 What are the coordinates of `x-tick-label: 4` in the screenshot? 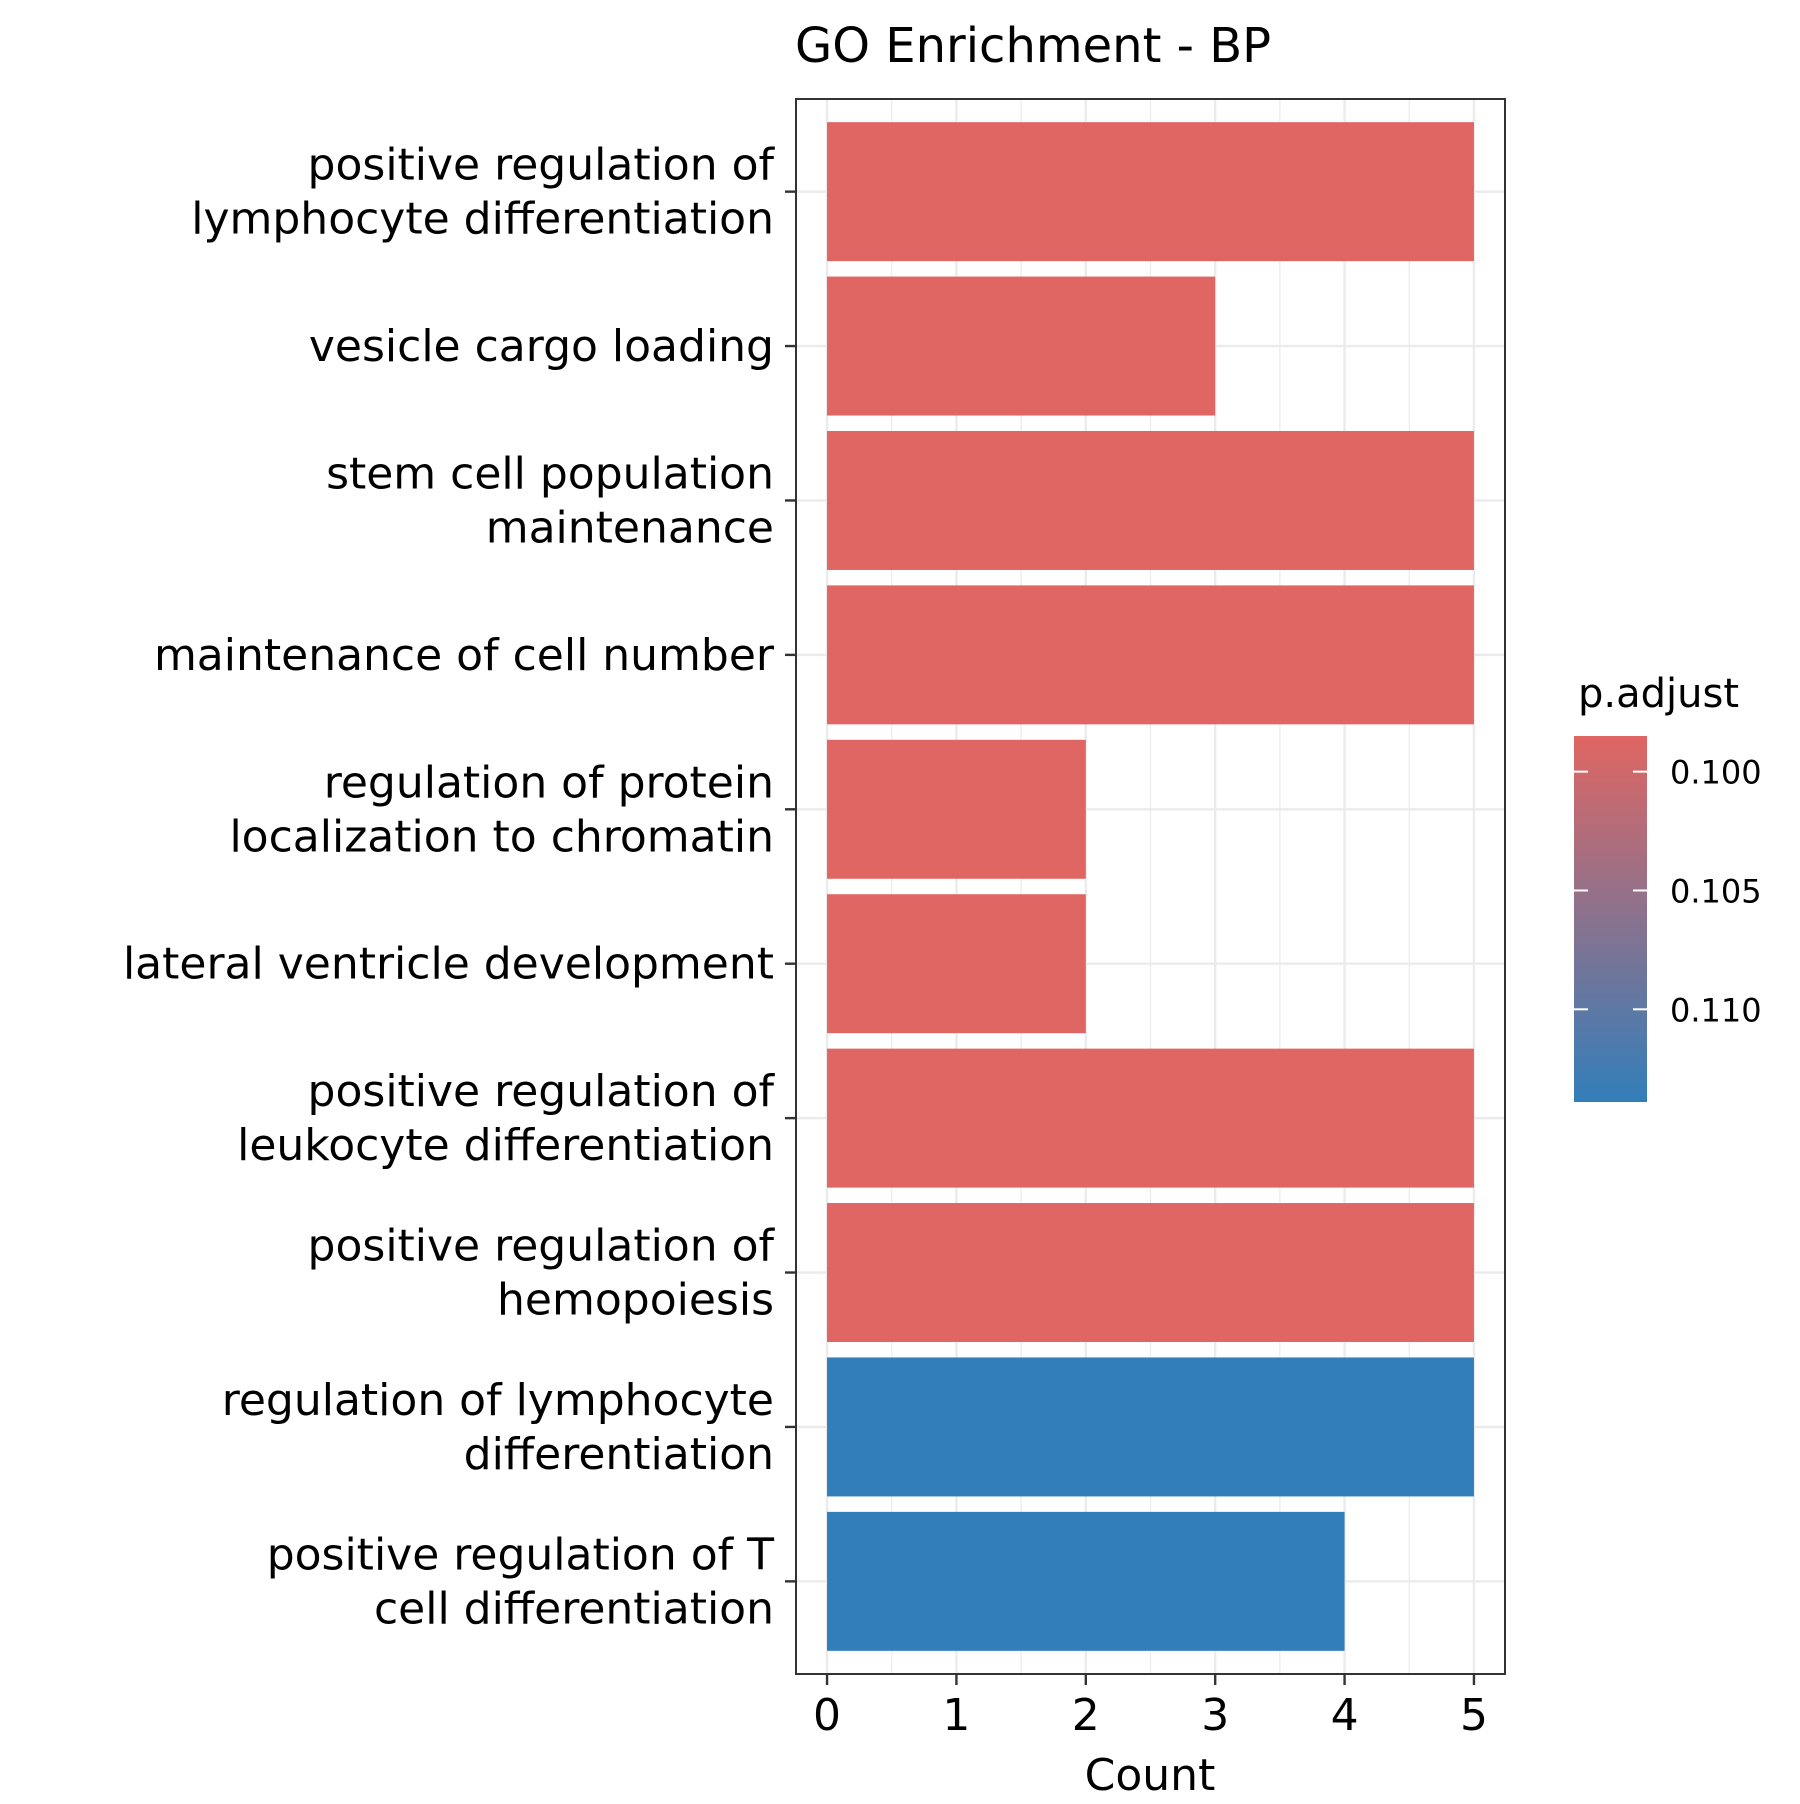 It's located at (1345, 1715).